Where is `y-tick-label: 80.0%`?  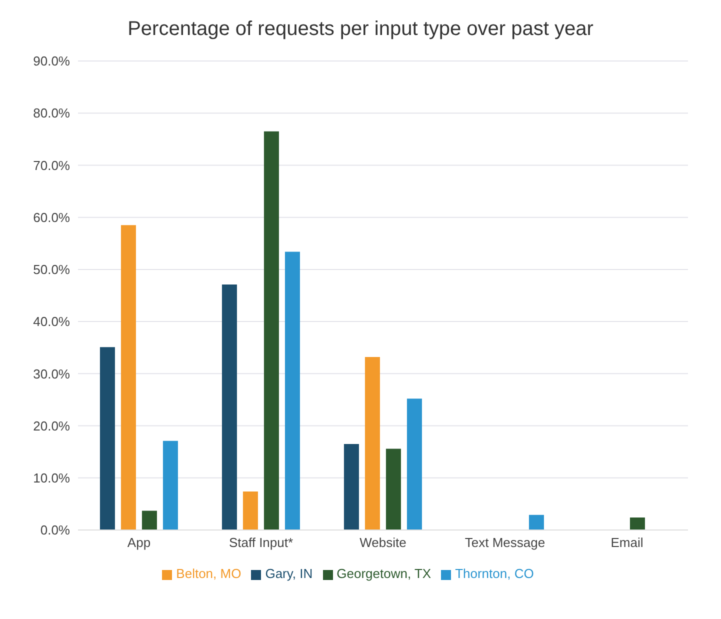
y-tick-label: 80.0% is located at coordinates (51, 113).